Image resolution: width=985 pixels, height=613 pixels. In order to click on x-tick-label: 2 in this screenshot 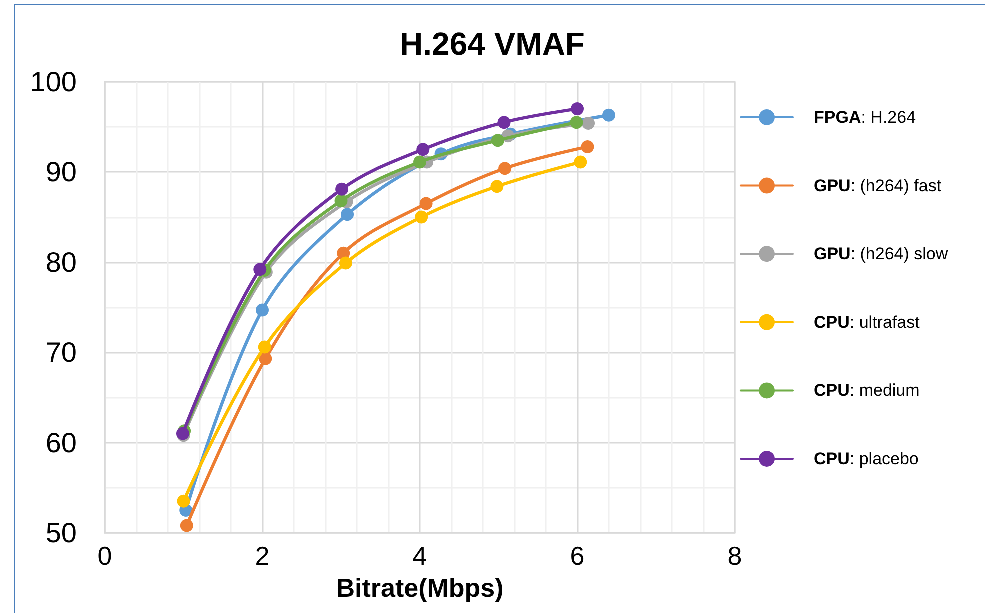, I will do `click(262, 556)`.